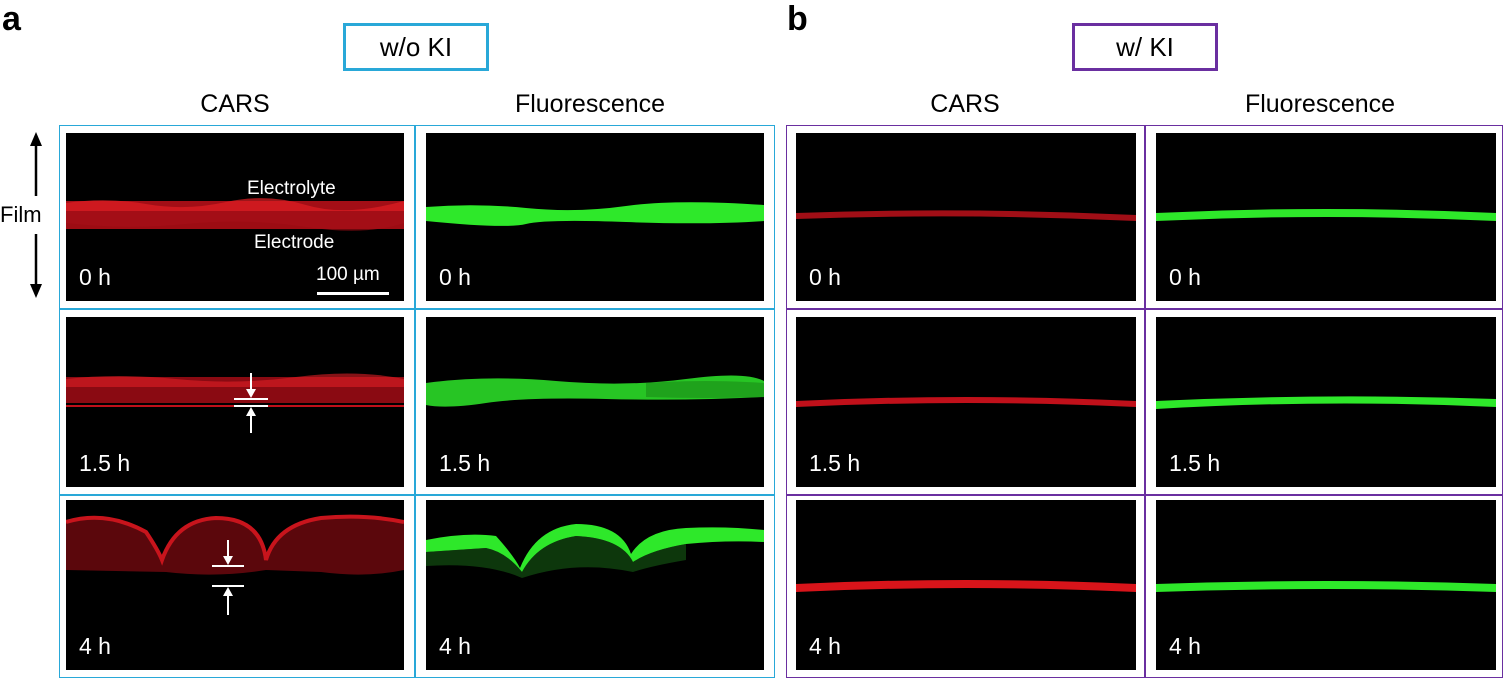 Image resolution: width=1503 pixels, height=678 pixels. I want to click on condition-label: w/ KI, so click(1145, 46).